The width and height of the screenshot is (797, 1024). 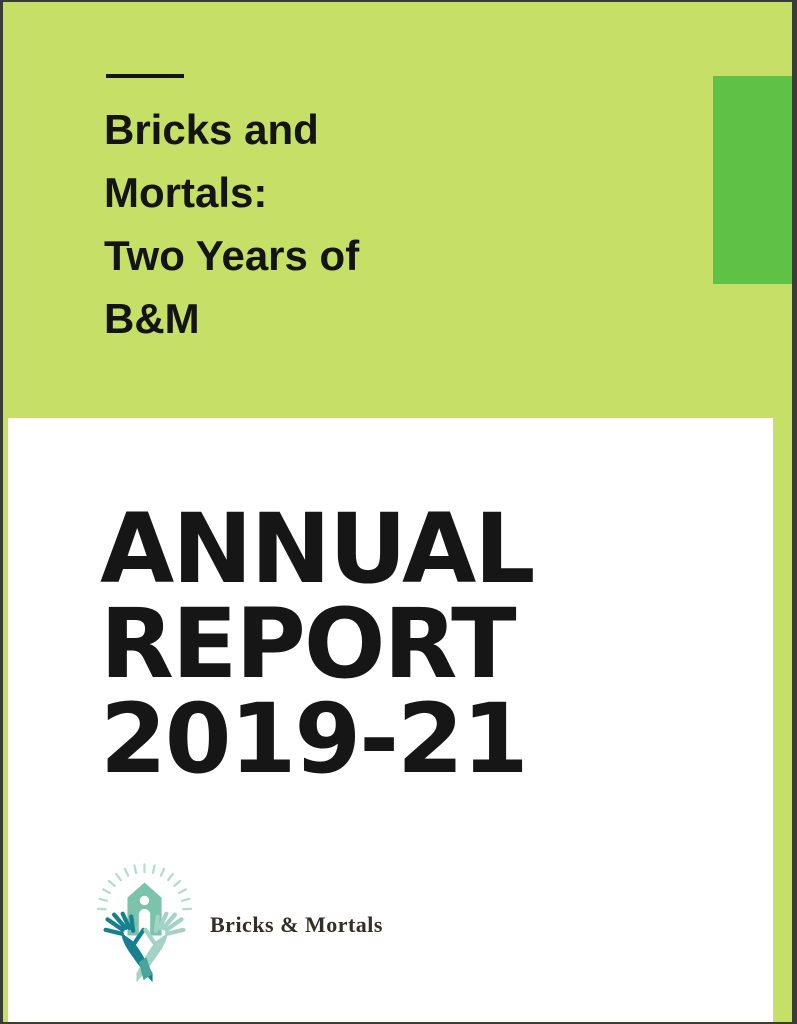 I want to click on report-title-line: 2019-21, so click(x=314, y=739).